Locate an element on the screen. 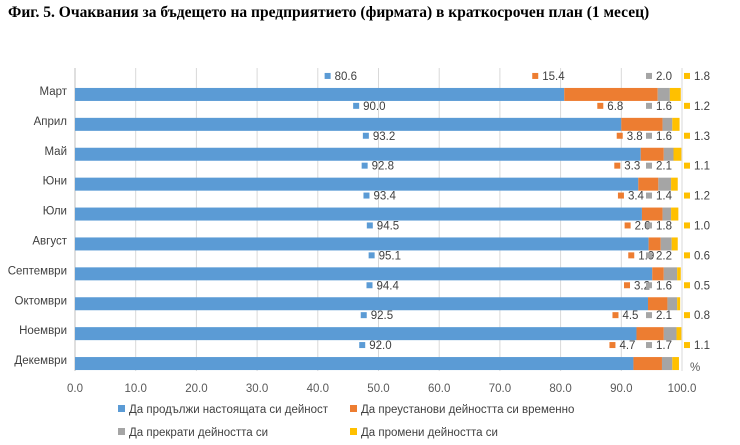 This screenshot has height=445, width=740. data-label: 1.8 is located at coordinates (664, 226).